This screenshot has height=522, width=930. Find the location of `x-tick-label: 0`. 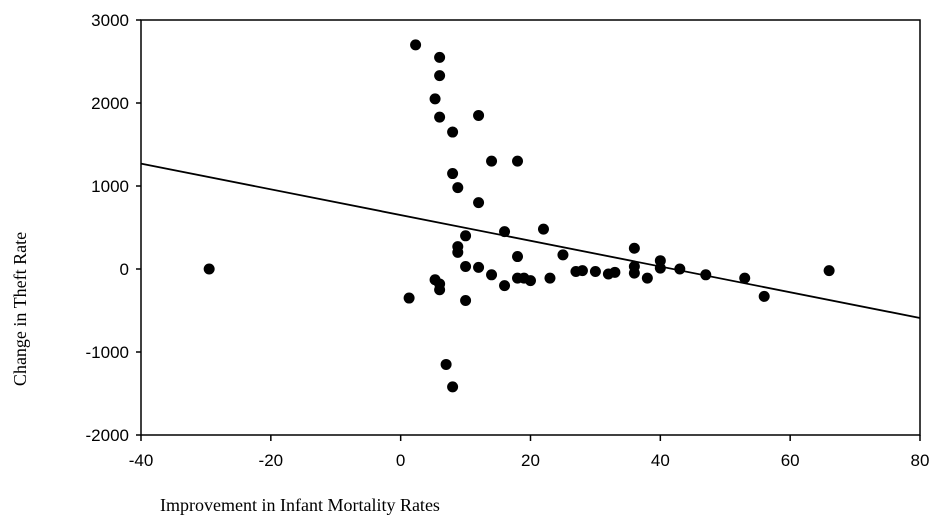

x-tick-label: 0 is located at coordinates (400, 460).